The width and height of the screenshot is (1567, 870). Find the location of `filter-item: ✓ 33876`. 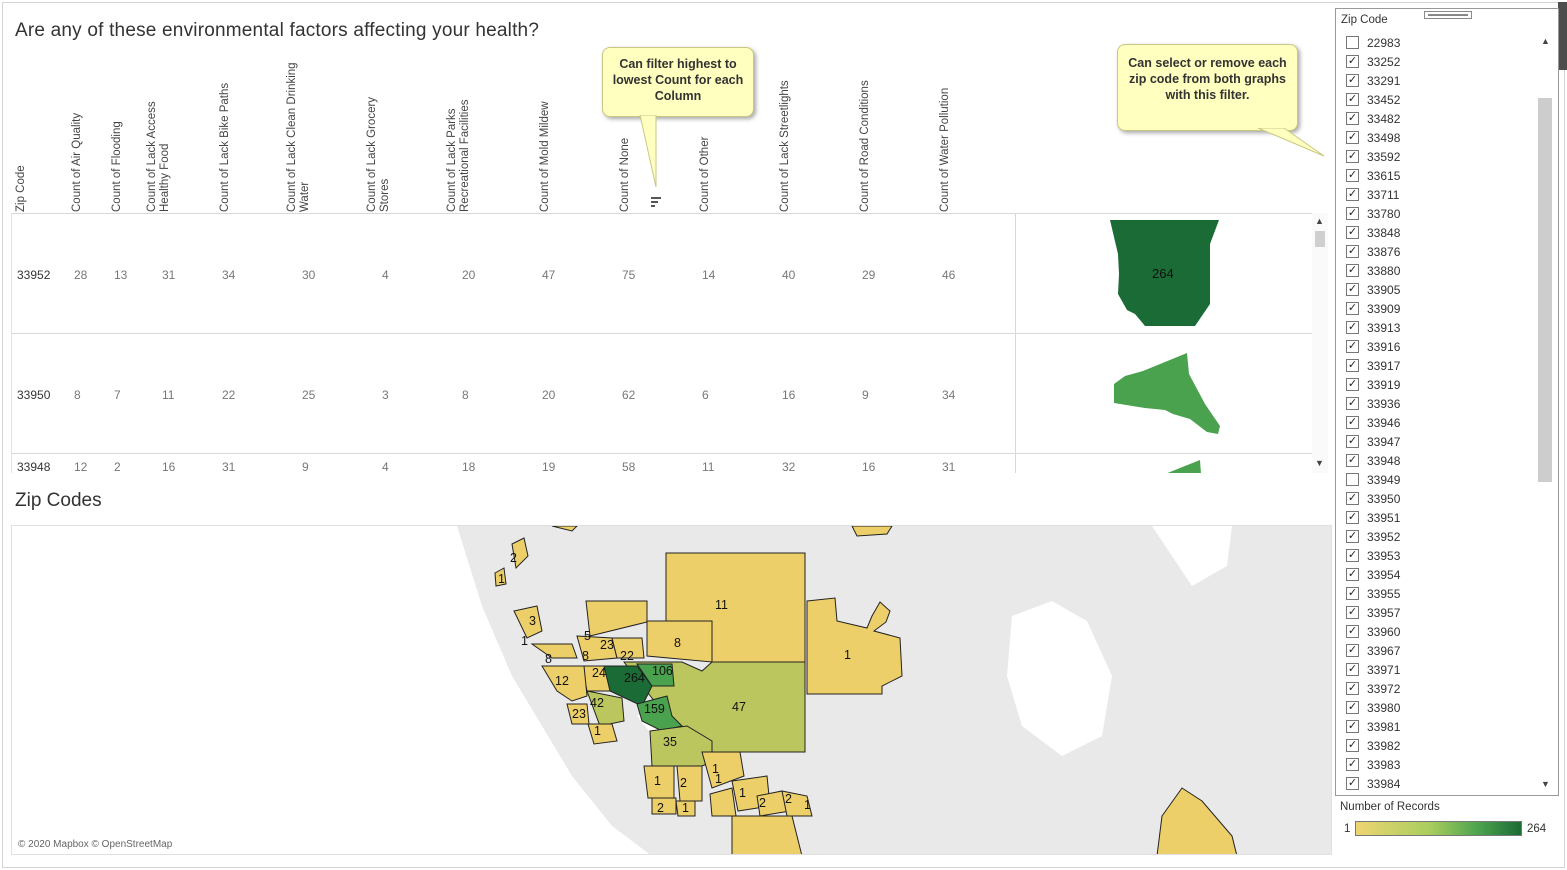

filter-item: ✓ 33876 is located at coordinates (1373, 251).